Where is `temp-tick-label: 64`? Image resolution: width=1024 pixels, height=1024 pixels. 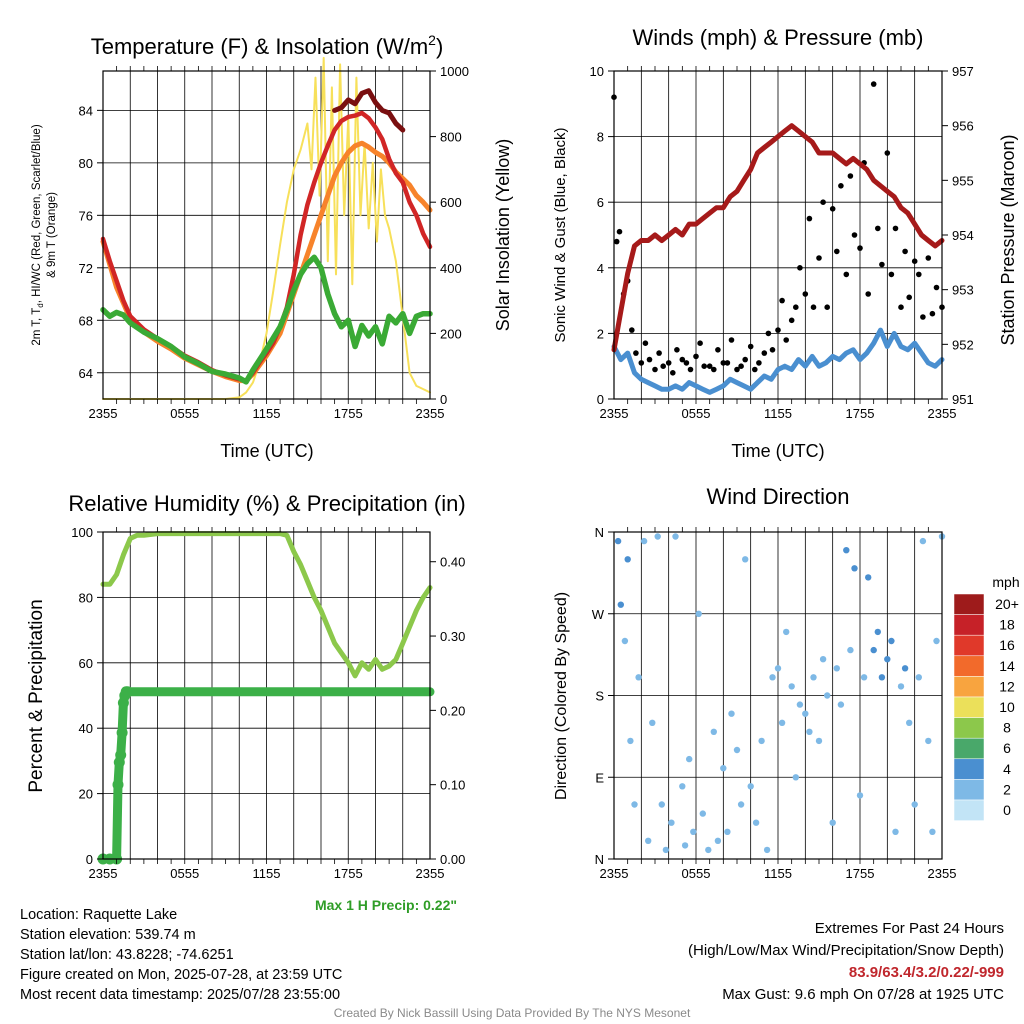 temp-tick-label: 64 is located at coordinates (86, 373).